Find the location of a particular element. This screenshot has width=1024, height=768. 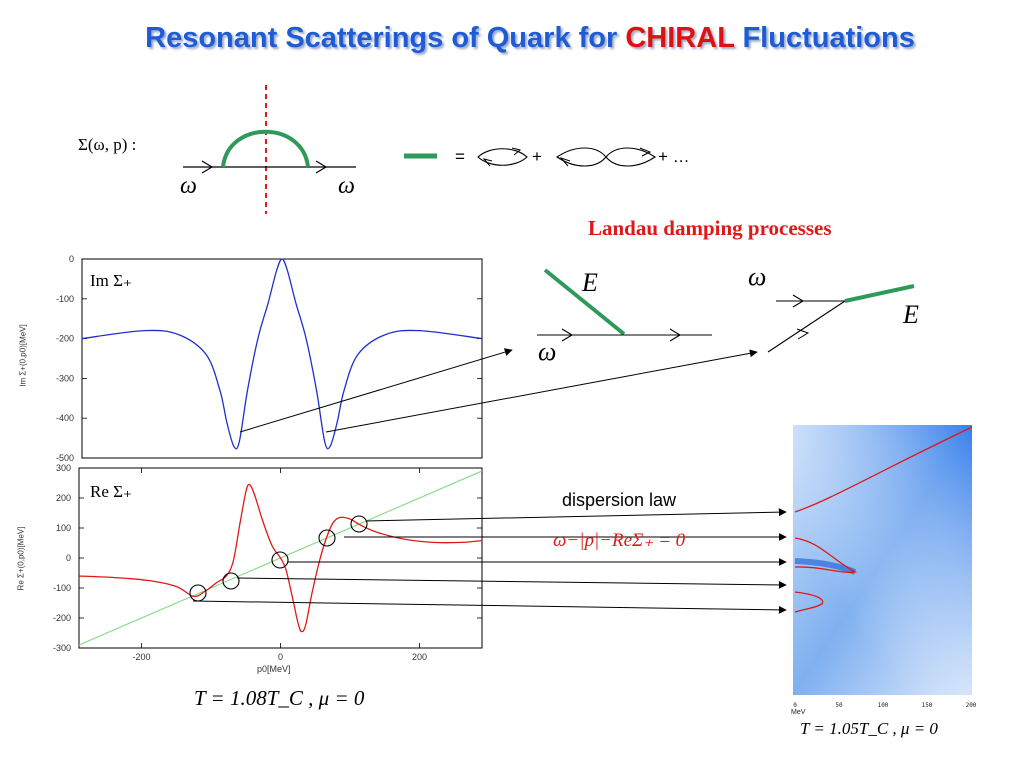

im-curve is located at coordinates (282, 354).